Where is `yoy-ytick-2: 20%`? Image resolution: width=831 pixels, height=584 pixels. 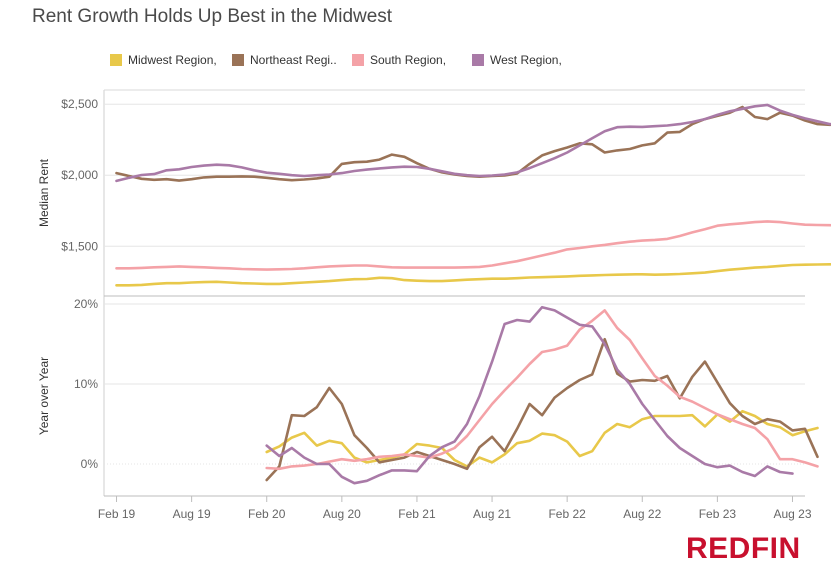
yoy-ytick-2: 20% is located at coordinates (86, 304).